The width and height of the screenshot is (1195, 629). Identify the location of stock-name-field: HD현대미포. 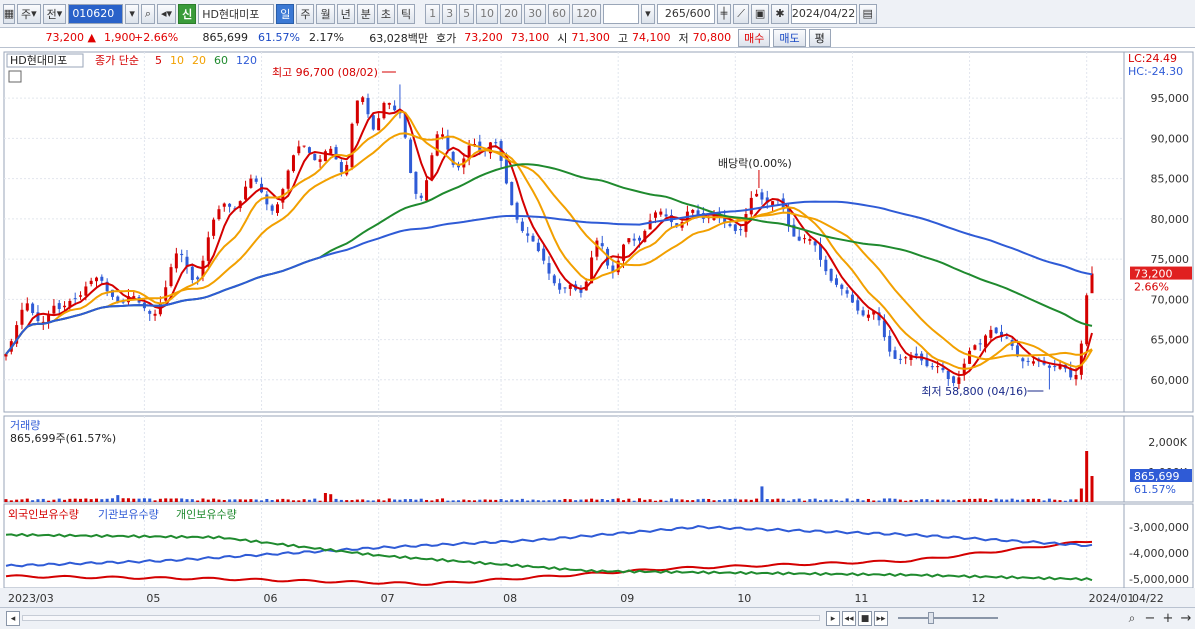
(236, 13).